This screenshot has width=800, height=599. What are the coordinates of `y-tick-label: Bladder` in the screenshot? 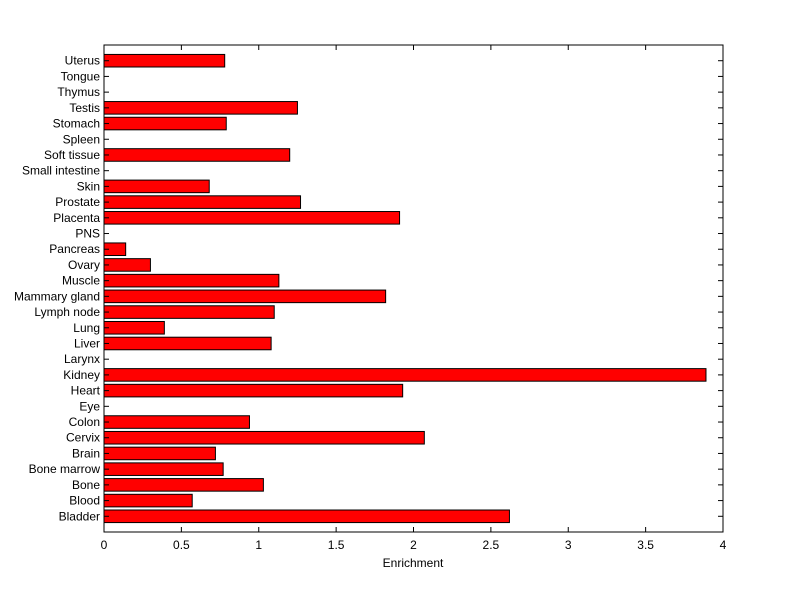 It's located at (79, 516).